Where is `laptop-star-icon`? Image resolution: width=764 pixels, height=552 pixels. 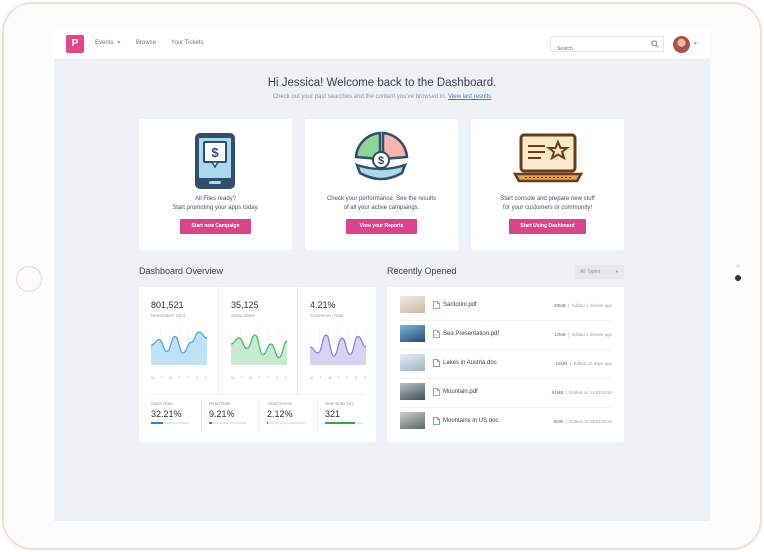
laptop-star-icon is located at coordinates (548, 158).